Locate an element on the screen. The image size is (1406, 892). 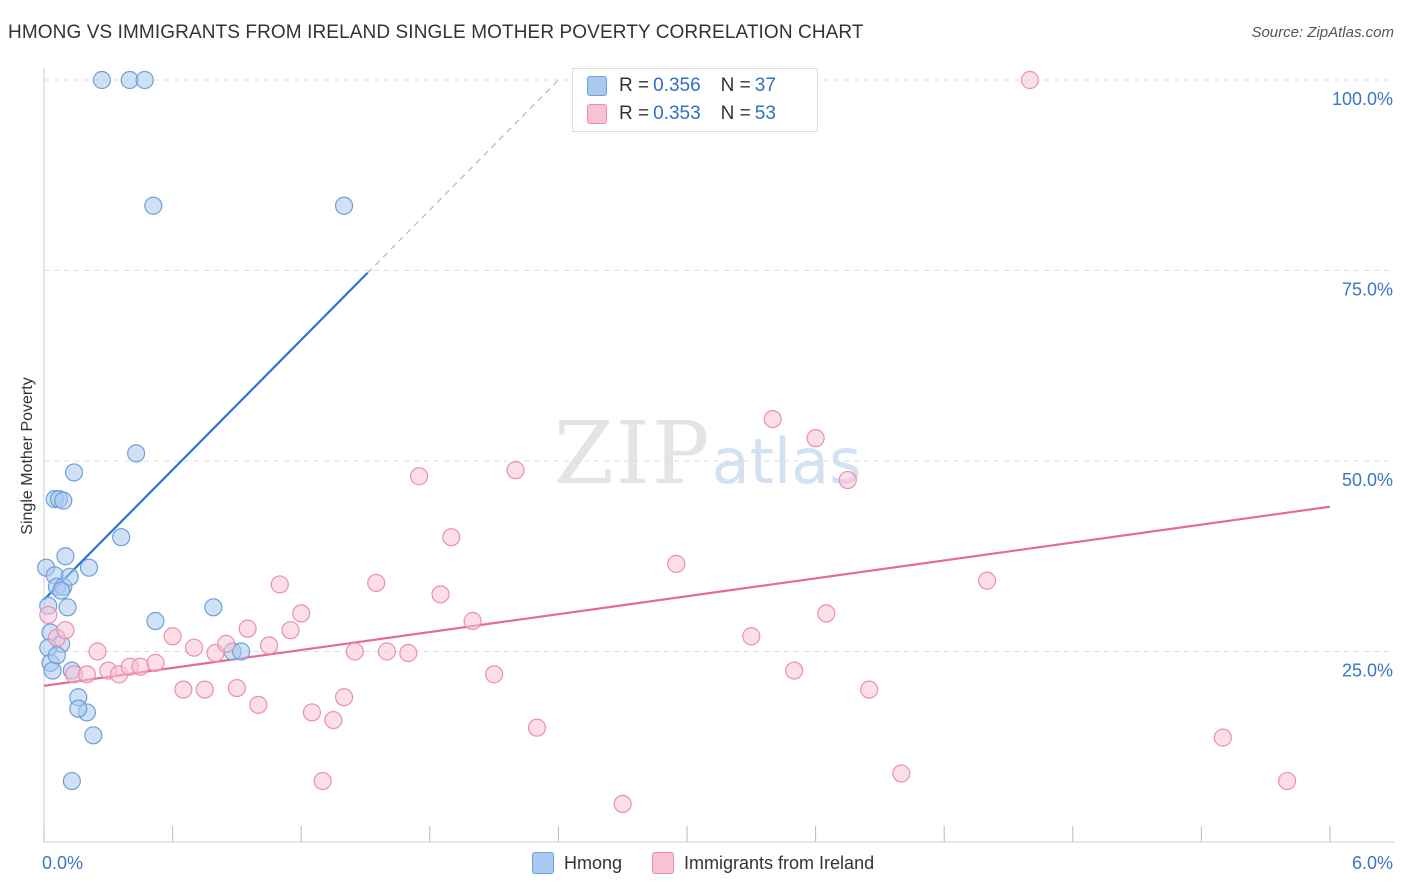
x-tick-label: 0.0% is located at coordinates (62, 863).